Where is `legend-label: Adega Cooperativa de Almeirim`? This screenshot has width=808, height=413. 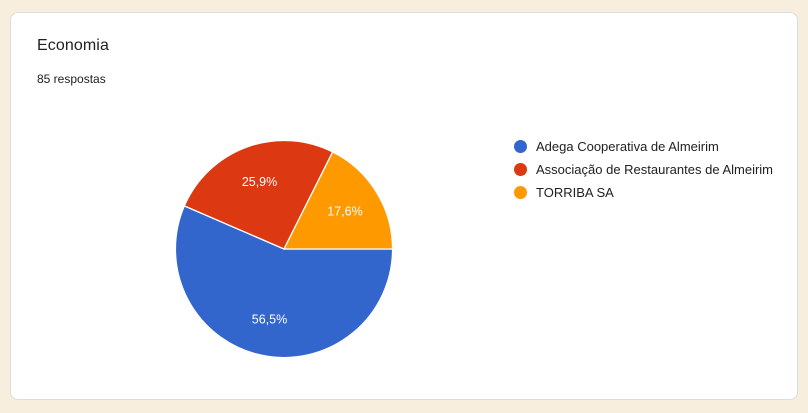 legend-label: Adega Cooperativa de Almeirim is located at coordinates (627, 146).